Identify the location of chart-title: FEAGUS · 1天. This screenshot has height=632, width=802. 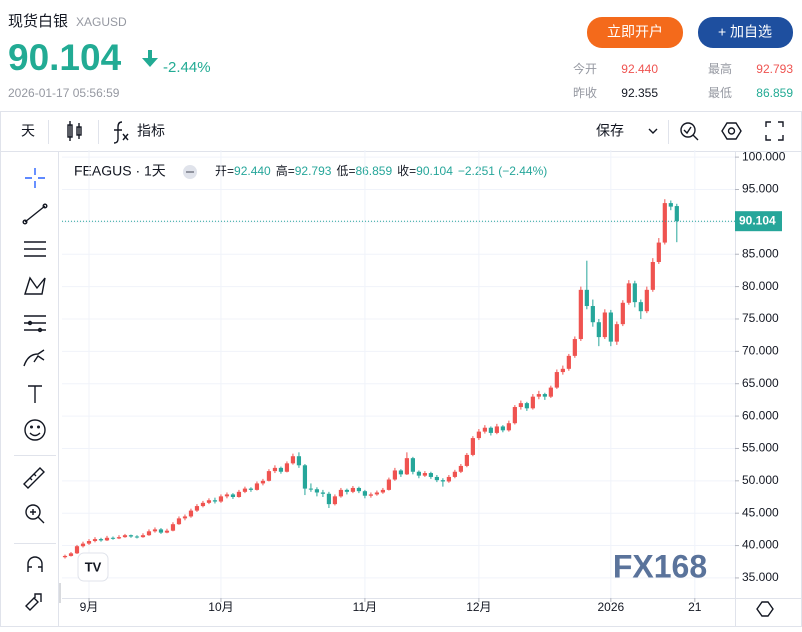
(120, 171).